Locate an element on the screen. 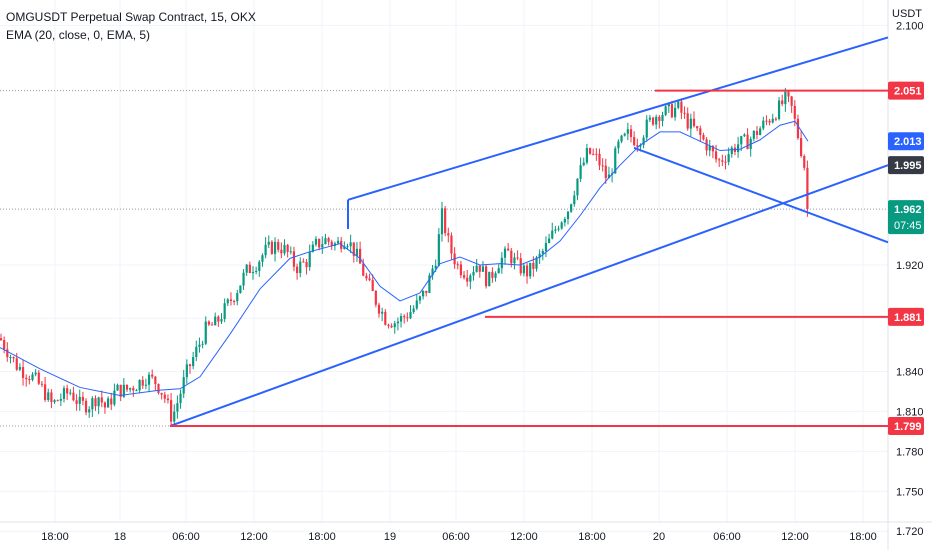 This screenshot has width=932, height=555. ema-indicator-label: EMA (20, close, 0, EMA, 5) is located at coordinates (78, 35).